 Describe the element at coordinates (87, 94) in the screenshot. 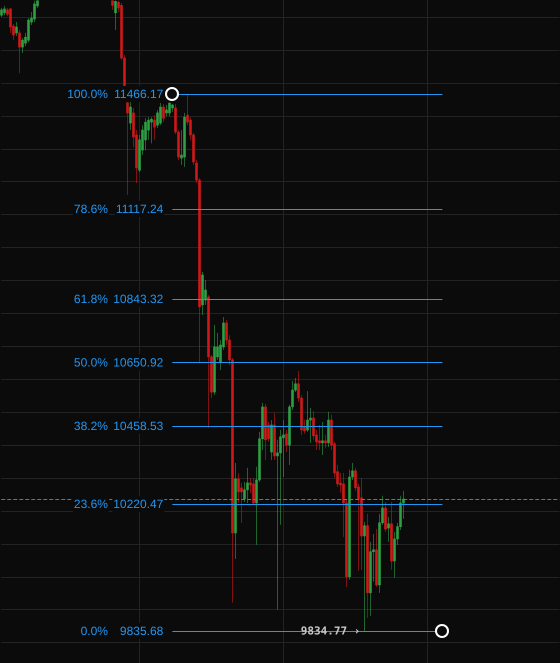

I see `y2-tick-label: 100.0%` at that location.